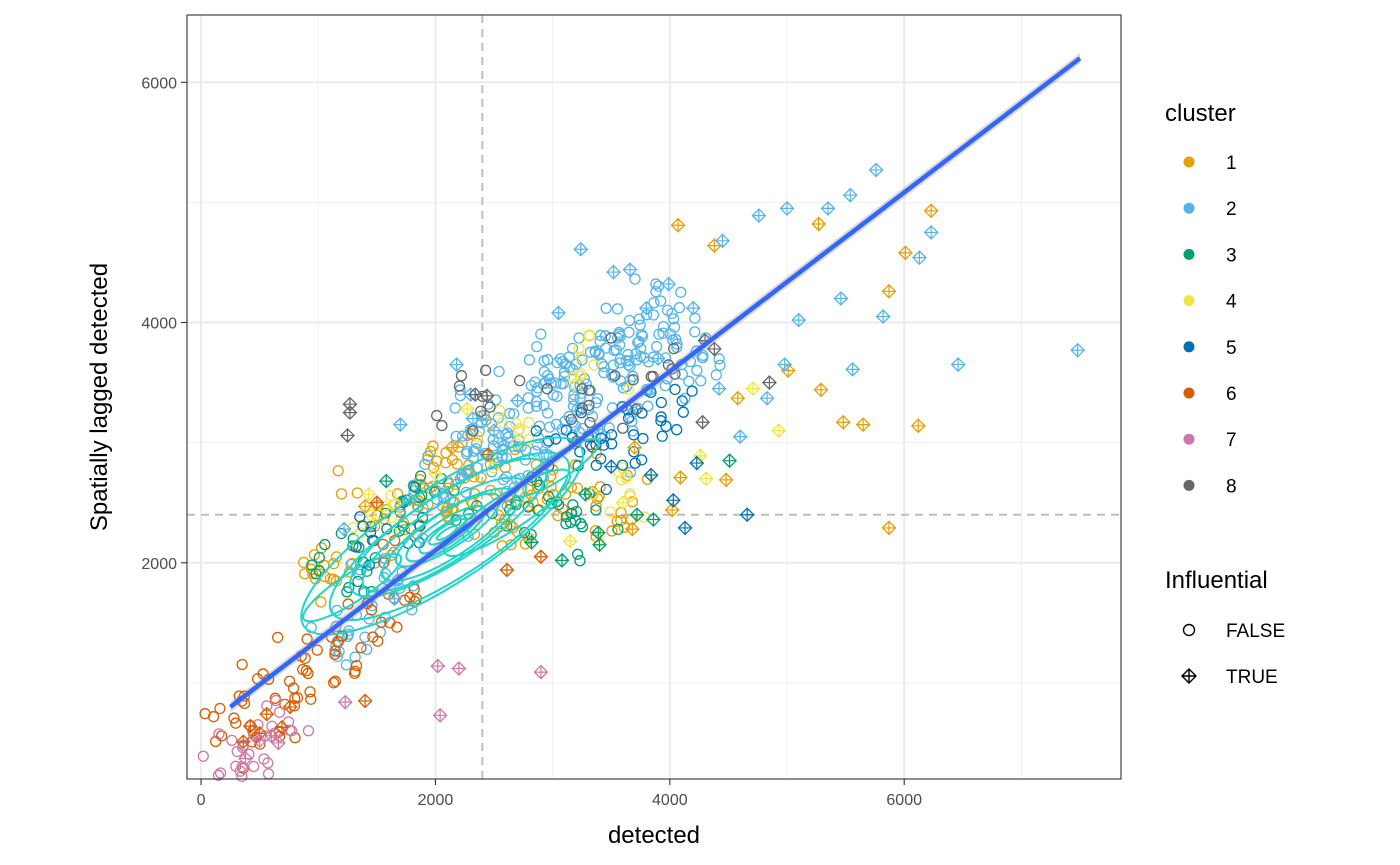 This screenshot has width=1400, height=865. I want to click on legend-influential-title: Influential, so click(1216, 580).